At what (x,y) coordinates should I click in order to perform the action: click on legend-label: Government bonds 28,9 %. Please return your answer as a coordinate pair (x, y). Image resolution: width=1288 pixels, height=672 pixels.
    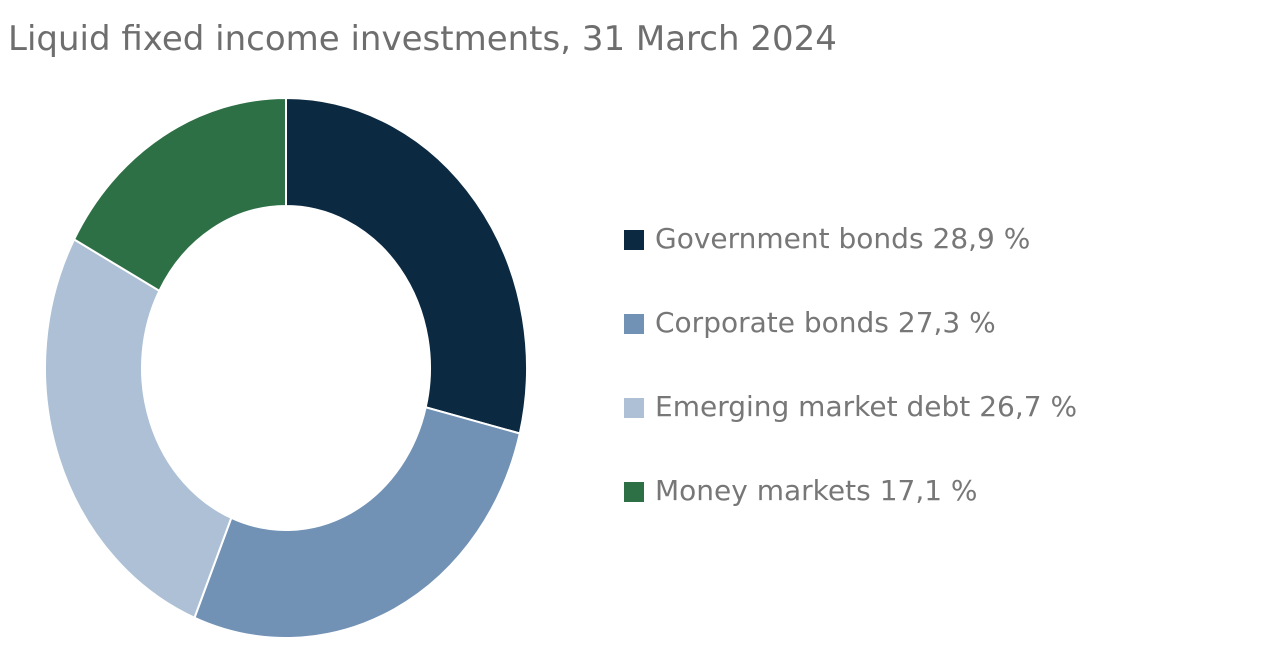
    Looking at the image, I should click on (842, 238).